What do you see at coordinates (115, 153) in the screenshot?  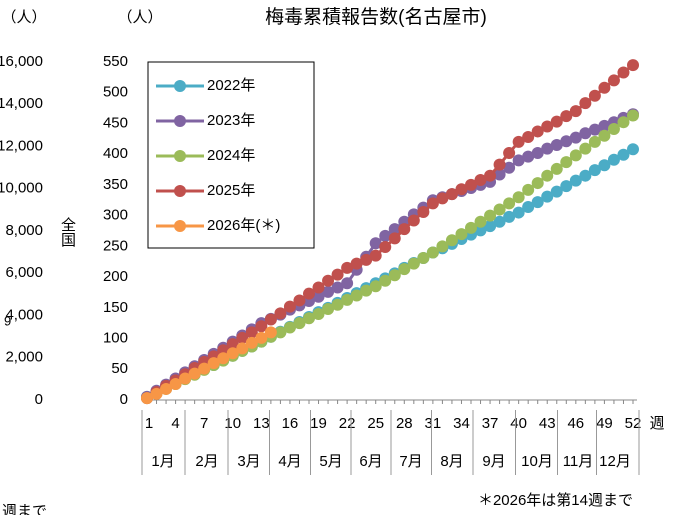 I see `y-tick-label: 400` at bounding box center [115, 153].